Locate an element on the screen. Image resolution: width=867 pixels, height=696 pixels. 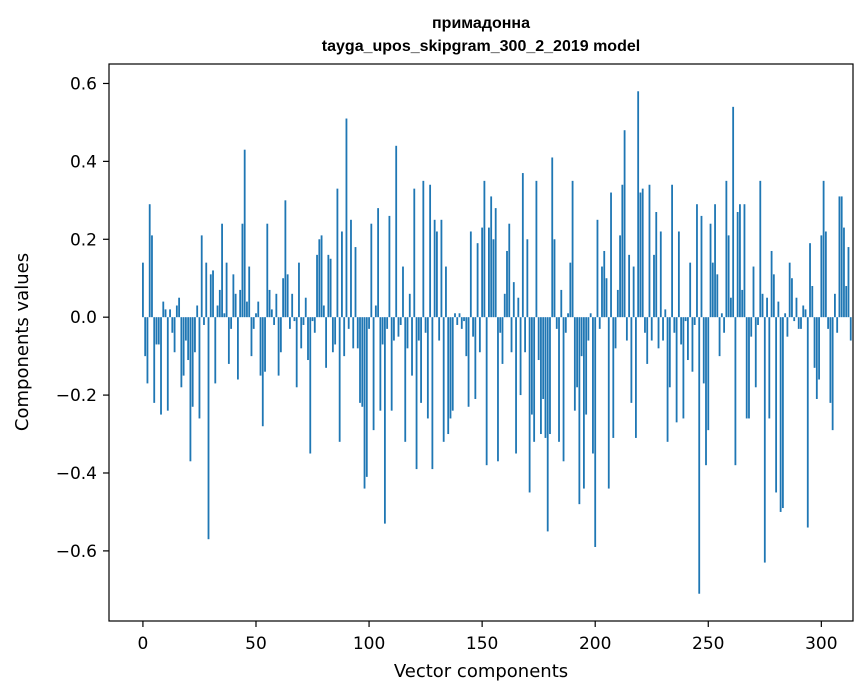
x-axis-ticks: 0 50 100 150 200 250 300 is located at coordinates (488, 637).